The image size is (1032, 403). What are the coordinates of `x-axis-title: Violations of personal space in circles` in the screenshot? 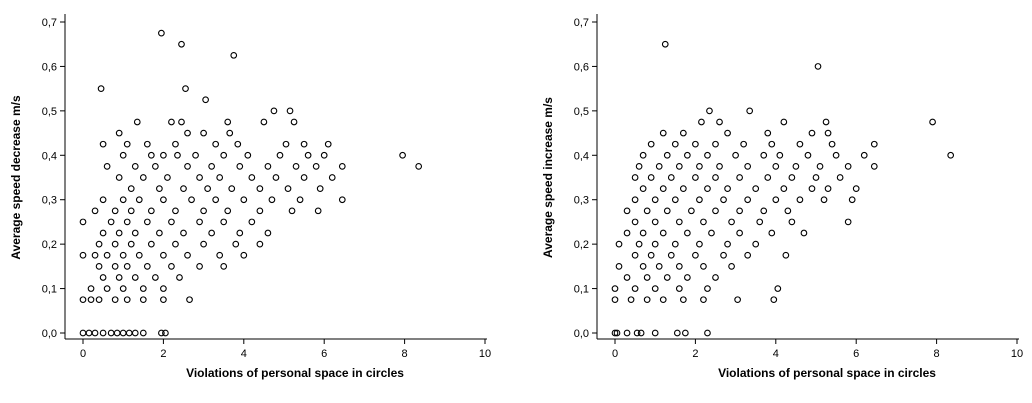 It's located at (295, 373).